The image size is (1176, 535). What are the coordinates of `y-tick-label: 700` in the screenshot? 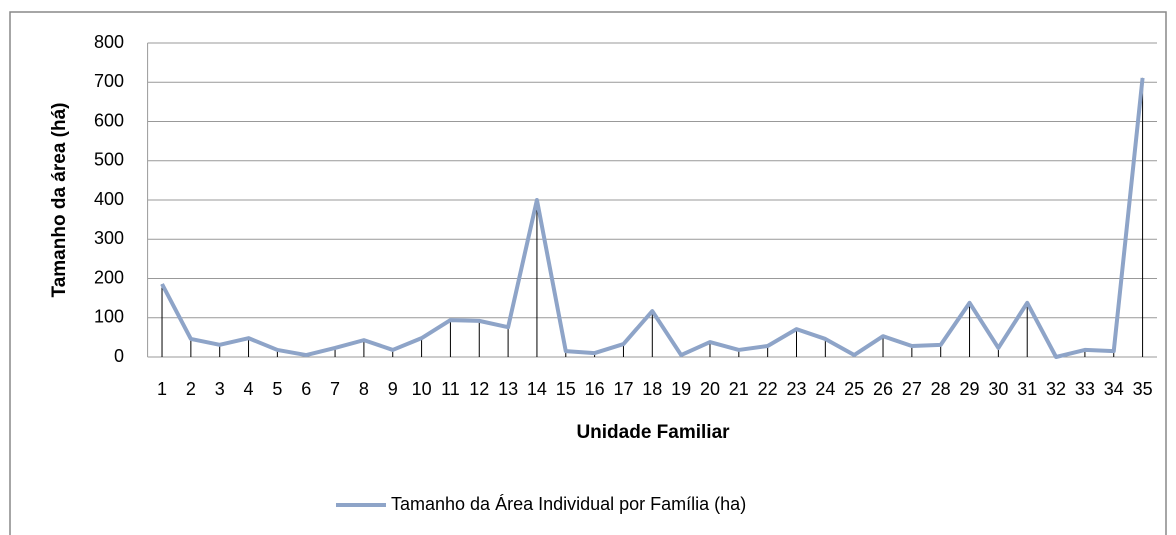 It's located at (109, 81).